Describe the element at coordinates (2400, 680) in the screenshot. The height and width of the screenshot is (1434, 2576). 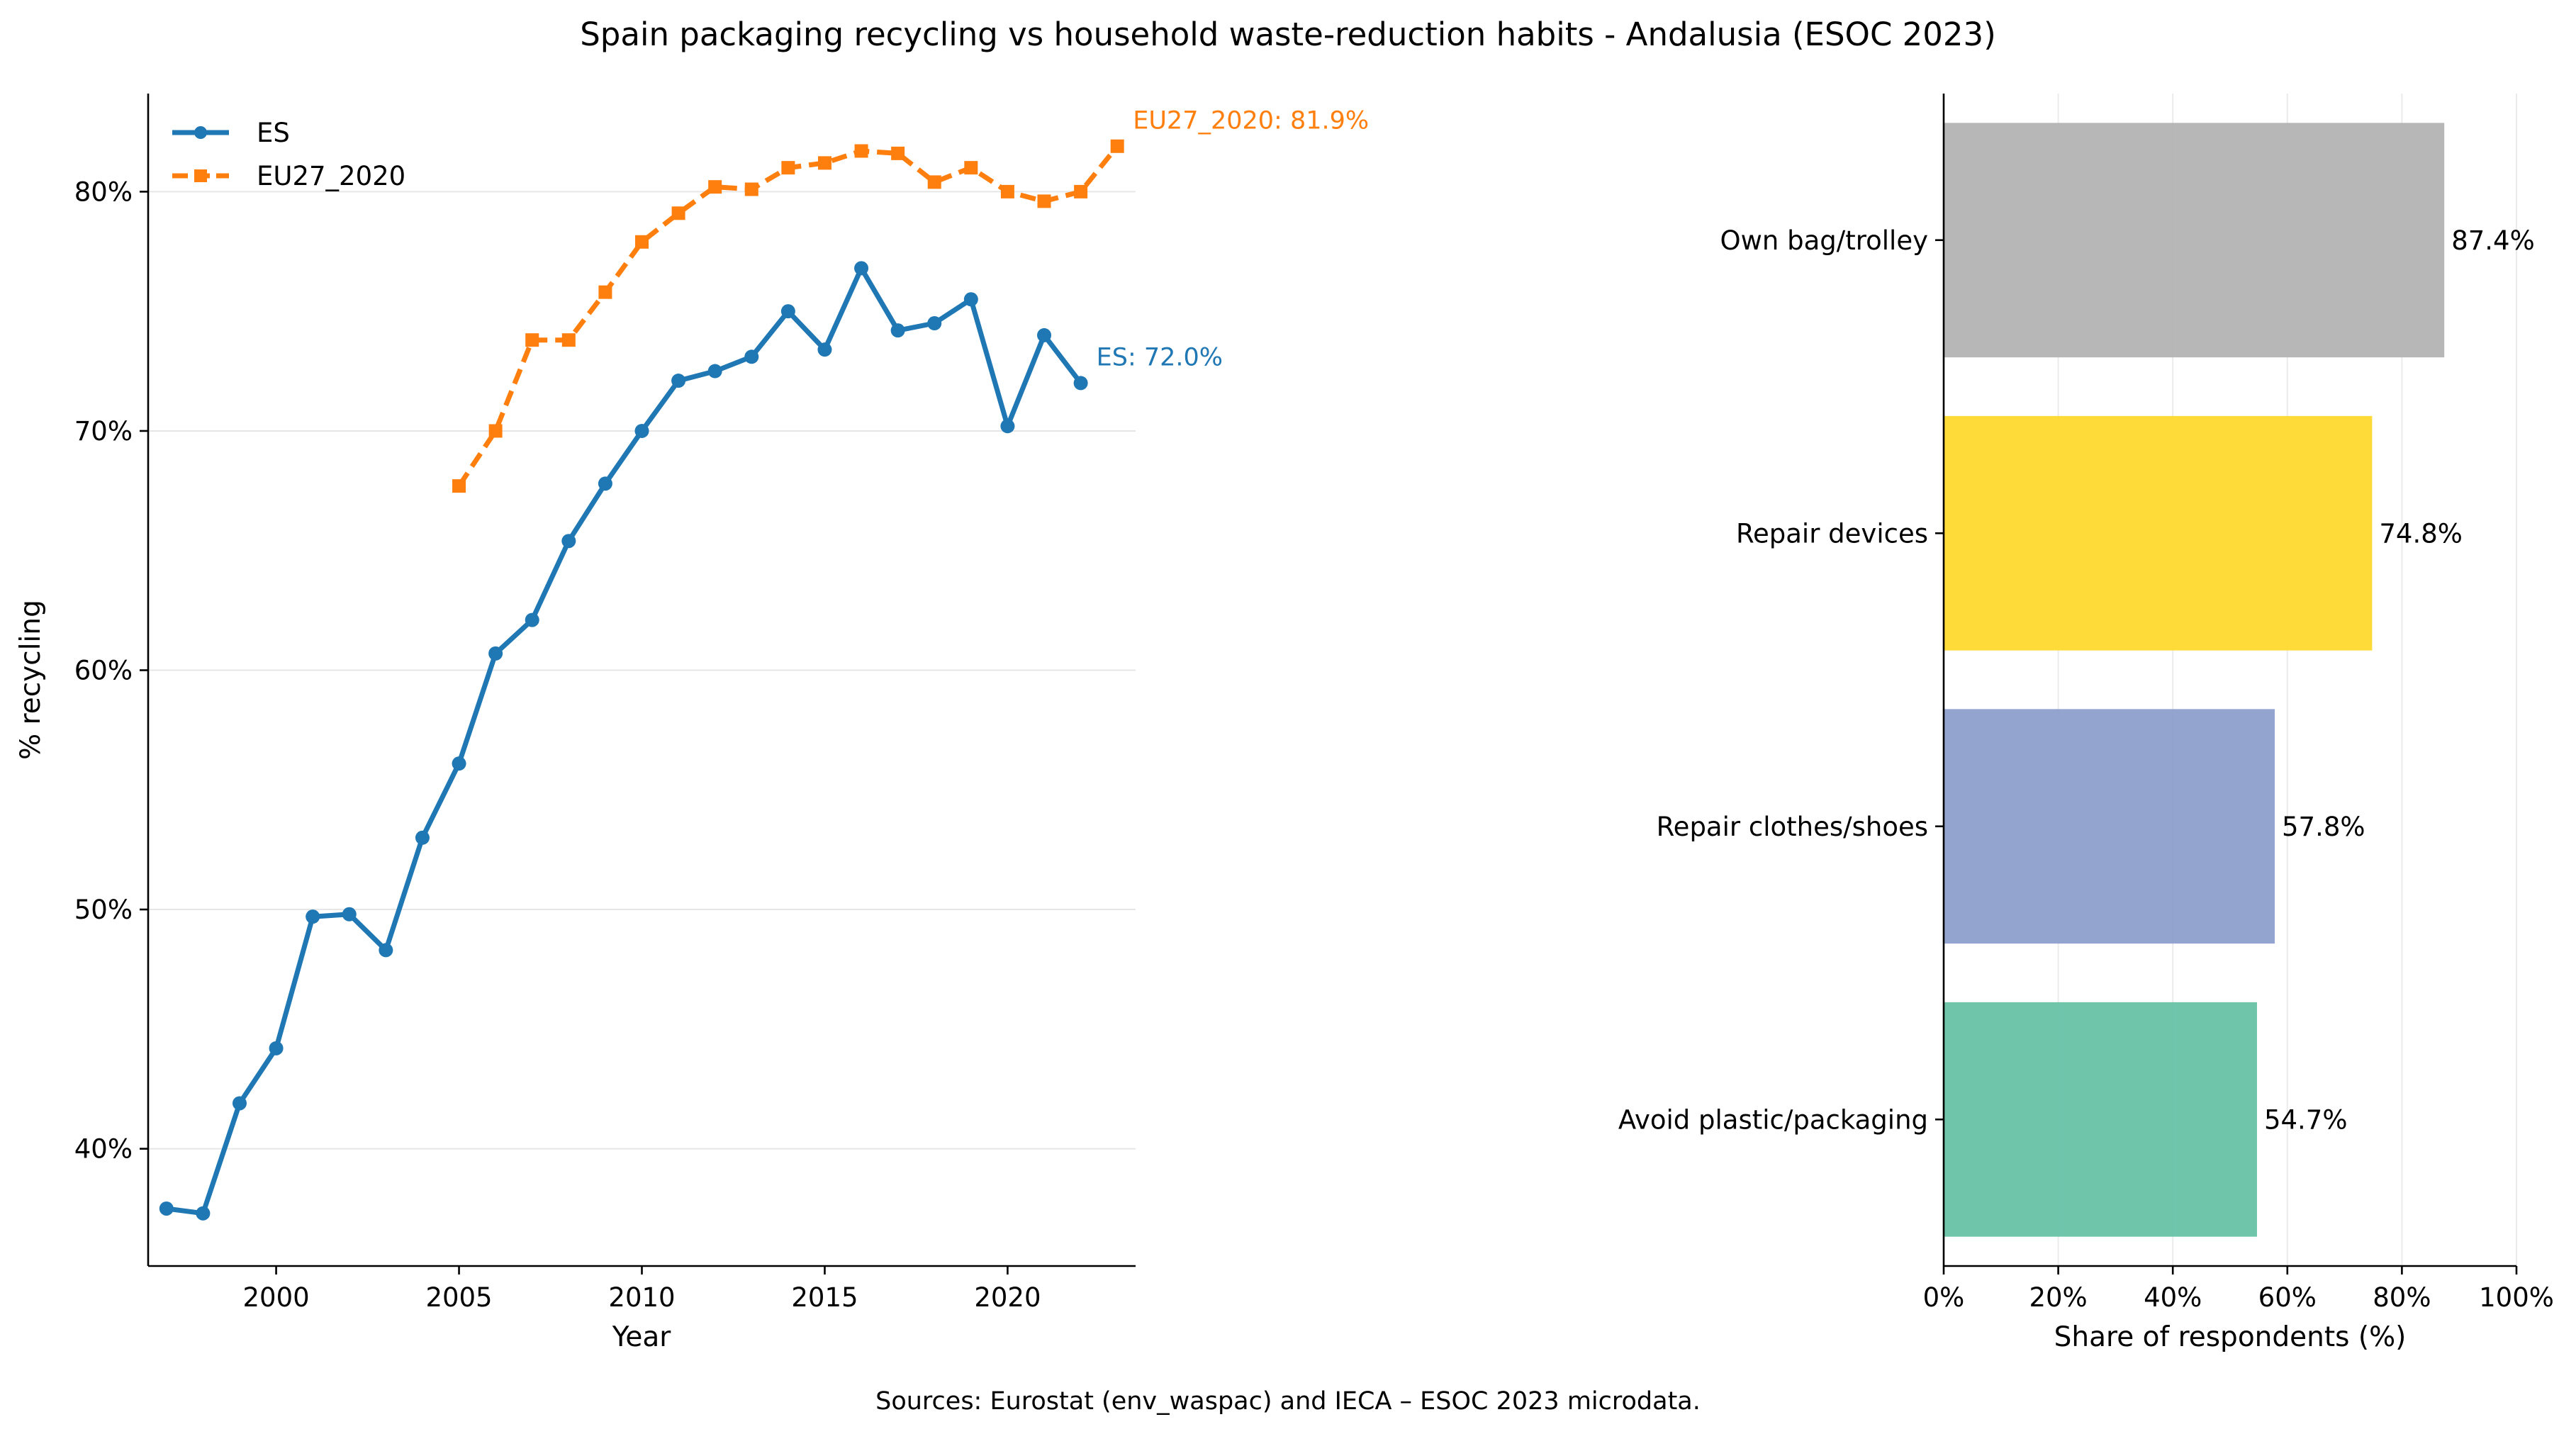
I see `bar-chart-value-labels: 87.4% 74.8% 57.8% 54.7%` at that location.